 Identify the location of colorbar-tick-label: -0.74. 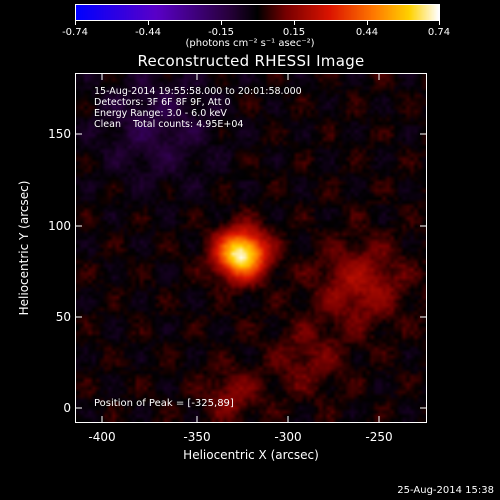
(75, 32).